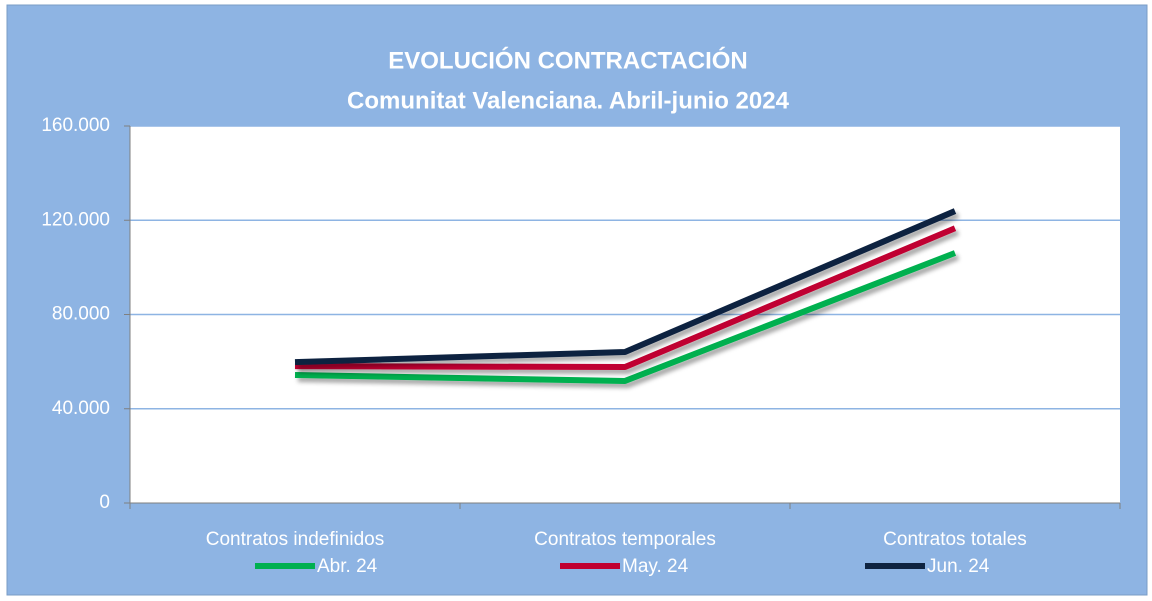  What do you see at coordinates (568, 100) in the screenshot?
I see `chart-subtitle: Comunitat Valenciana. Abril-junio 2024` at bounding box center [568, 100].